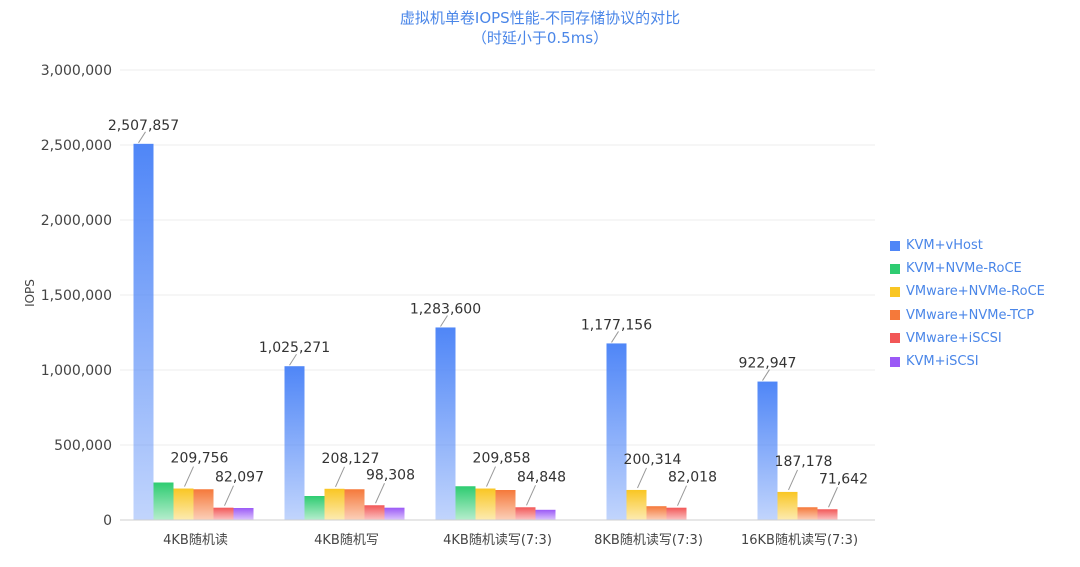 The image size is (1080, 567). I want to click on legend-label: VMware+NVMe-RoCE, so click(975, 292).